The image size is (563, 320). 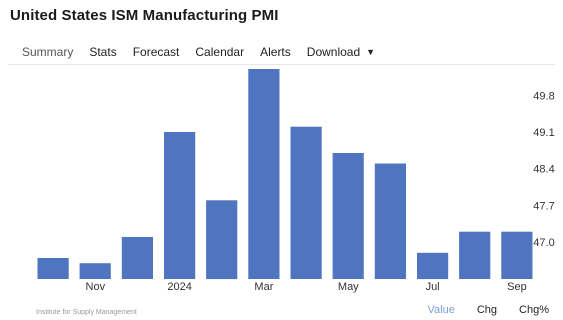 What do you see at coordinates (441, 310) in the screenshot?
I see `footer-tab-value: Value` at bounding box center [441, 310].